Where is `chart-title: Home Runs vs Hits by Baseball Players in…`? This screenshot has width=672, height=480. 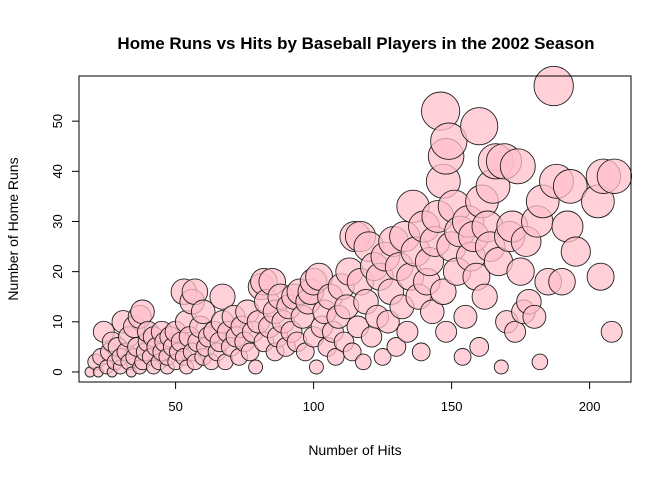 chart-title: Home Runs vs Hits by Baseball Players in… is located at coordinates (355, 43).